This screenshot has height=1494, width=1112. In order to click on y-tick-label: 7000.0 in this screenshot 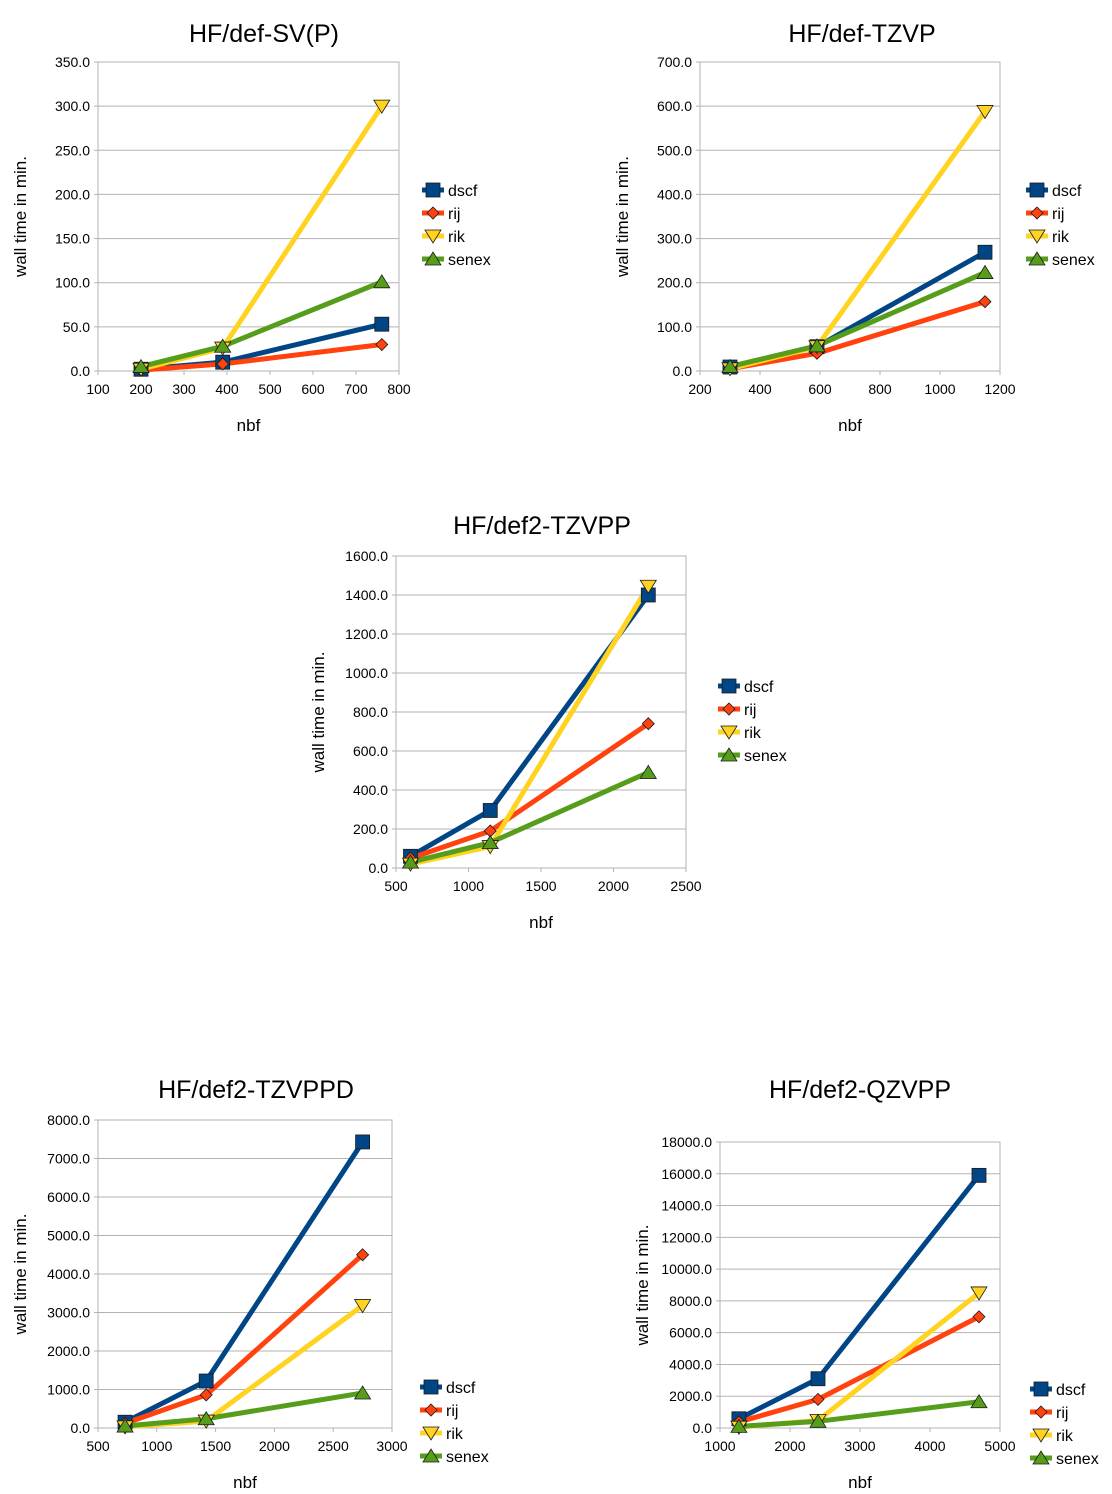, I will do `click(68, 1159)`.